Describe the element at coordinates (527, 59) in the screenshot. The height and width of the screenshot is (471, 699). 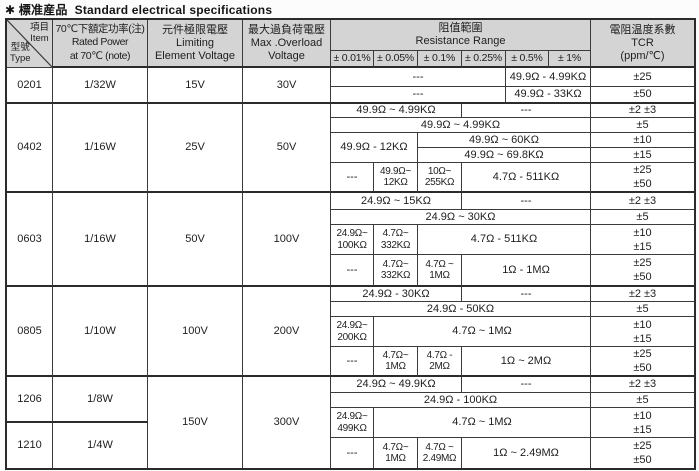
I see `header-tol-0.5: ± 0.5%` at that location.